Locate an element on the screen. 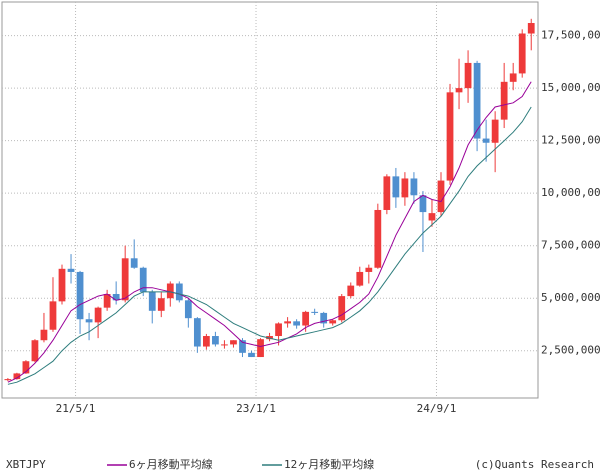 The image size is (600, 475). symbol: XBTJPY is located at coordinates (26, 464).